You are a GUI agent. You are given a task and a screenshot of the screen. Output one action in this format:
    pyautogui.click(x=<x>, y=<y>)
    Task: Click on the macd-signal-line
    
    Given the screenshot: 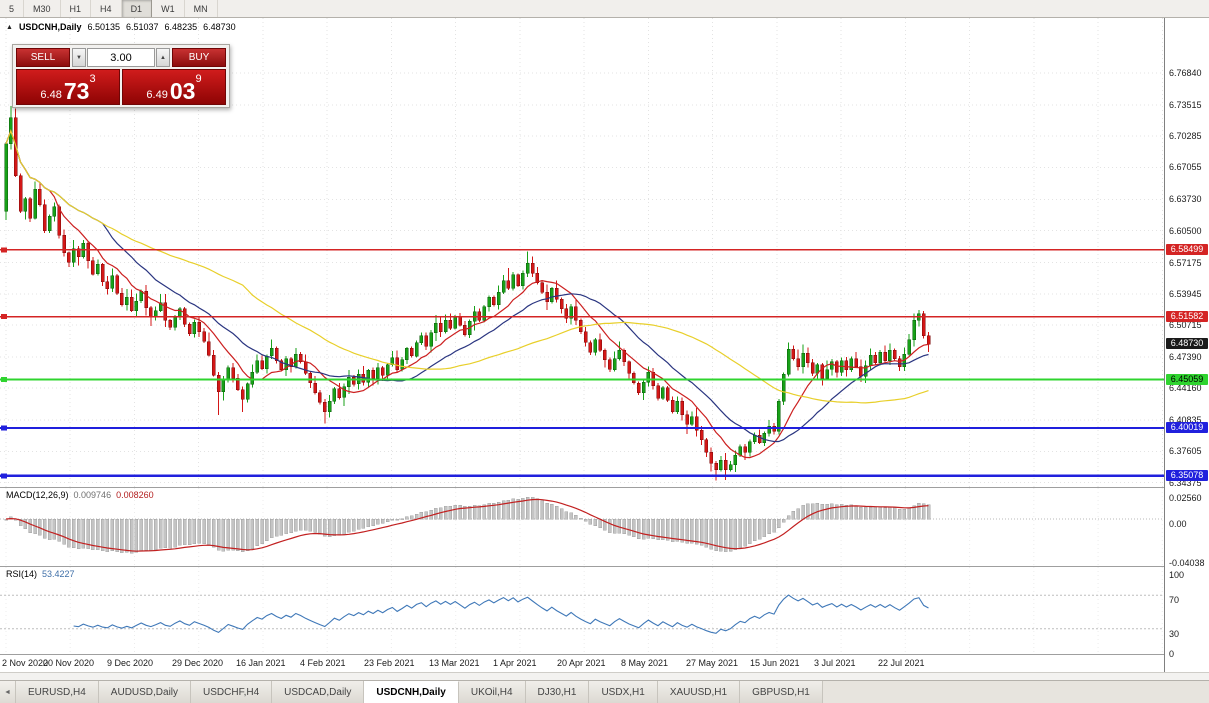 What is the action you would take?
    pyautogui.click(x=467, y=525)
    